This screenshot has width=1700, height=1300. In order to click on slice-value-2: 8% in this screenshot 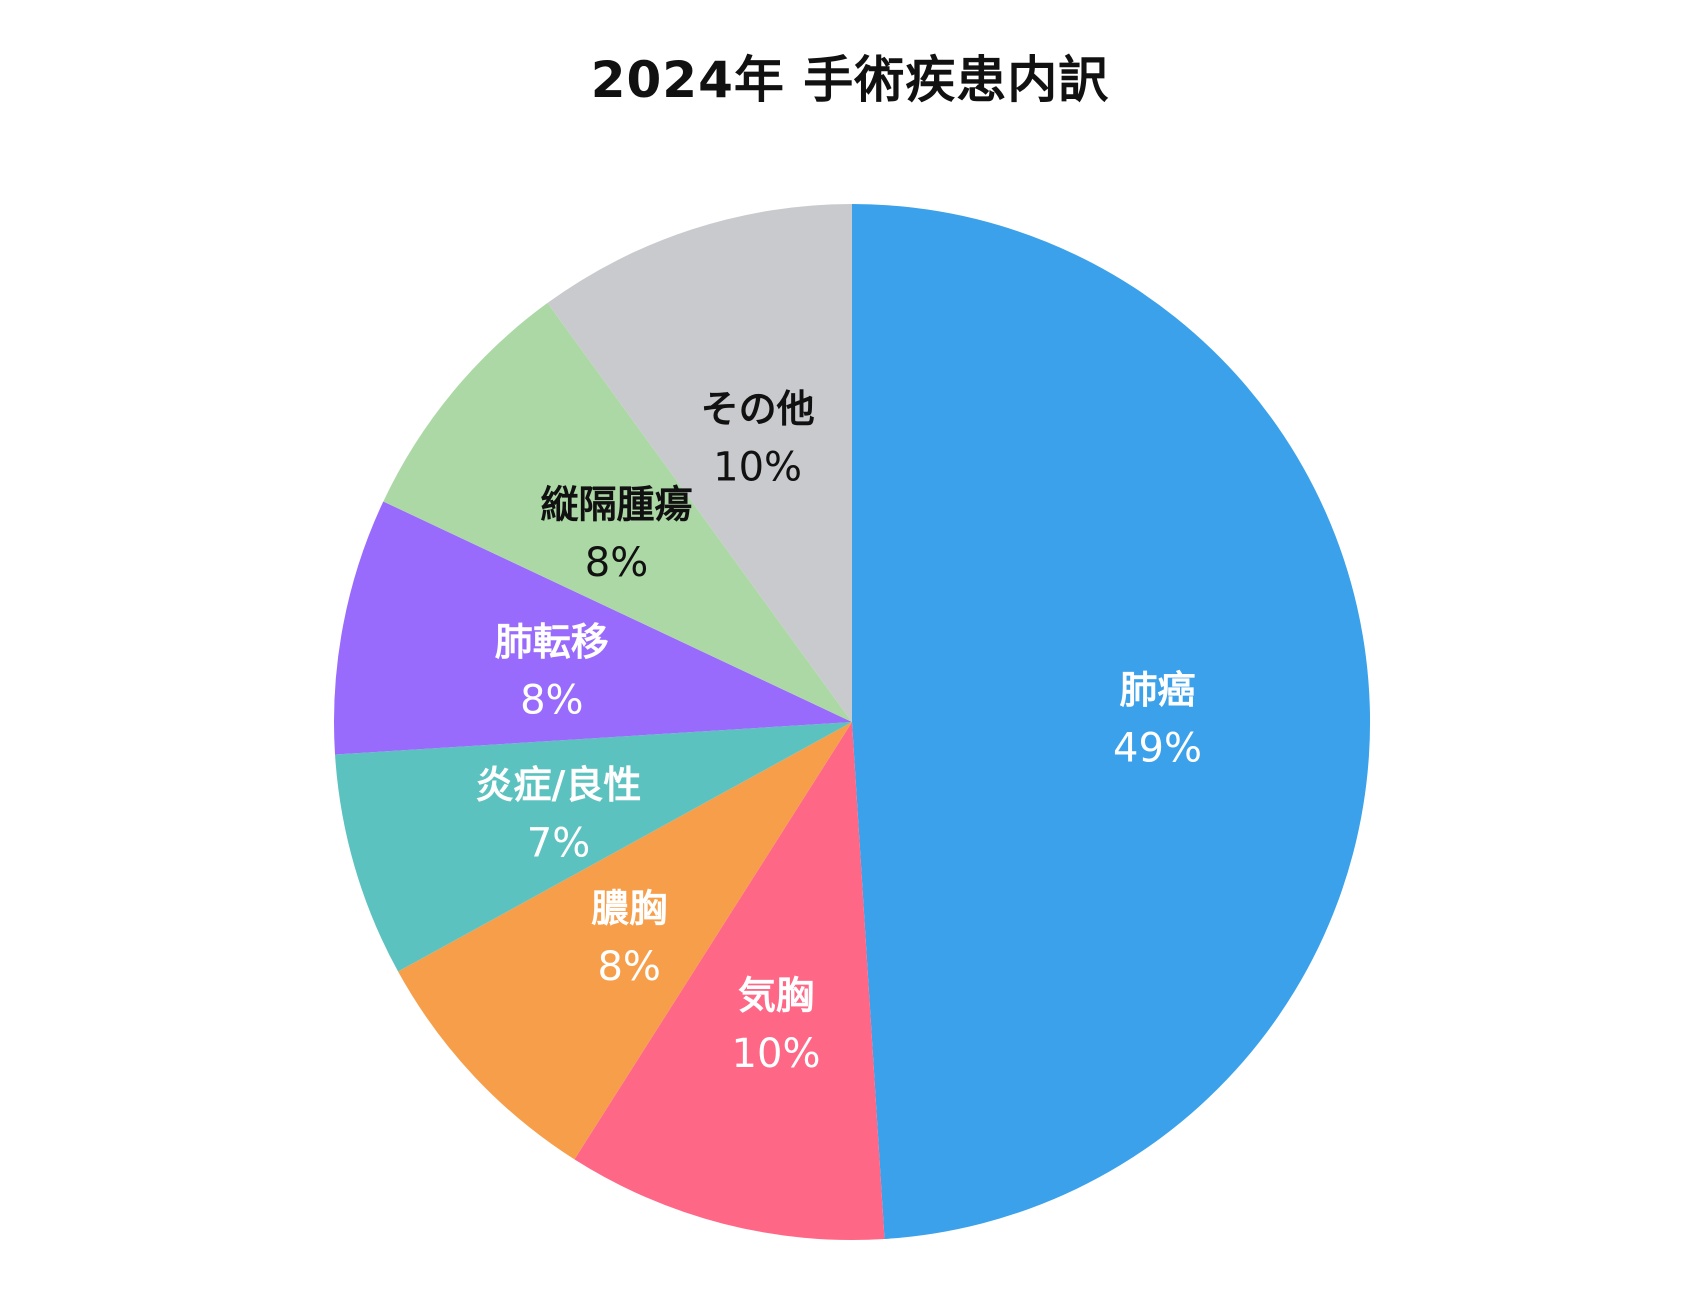, I will do `click(628, 967)`.